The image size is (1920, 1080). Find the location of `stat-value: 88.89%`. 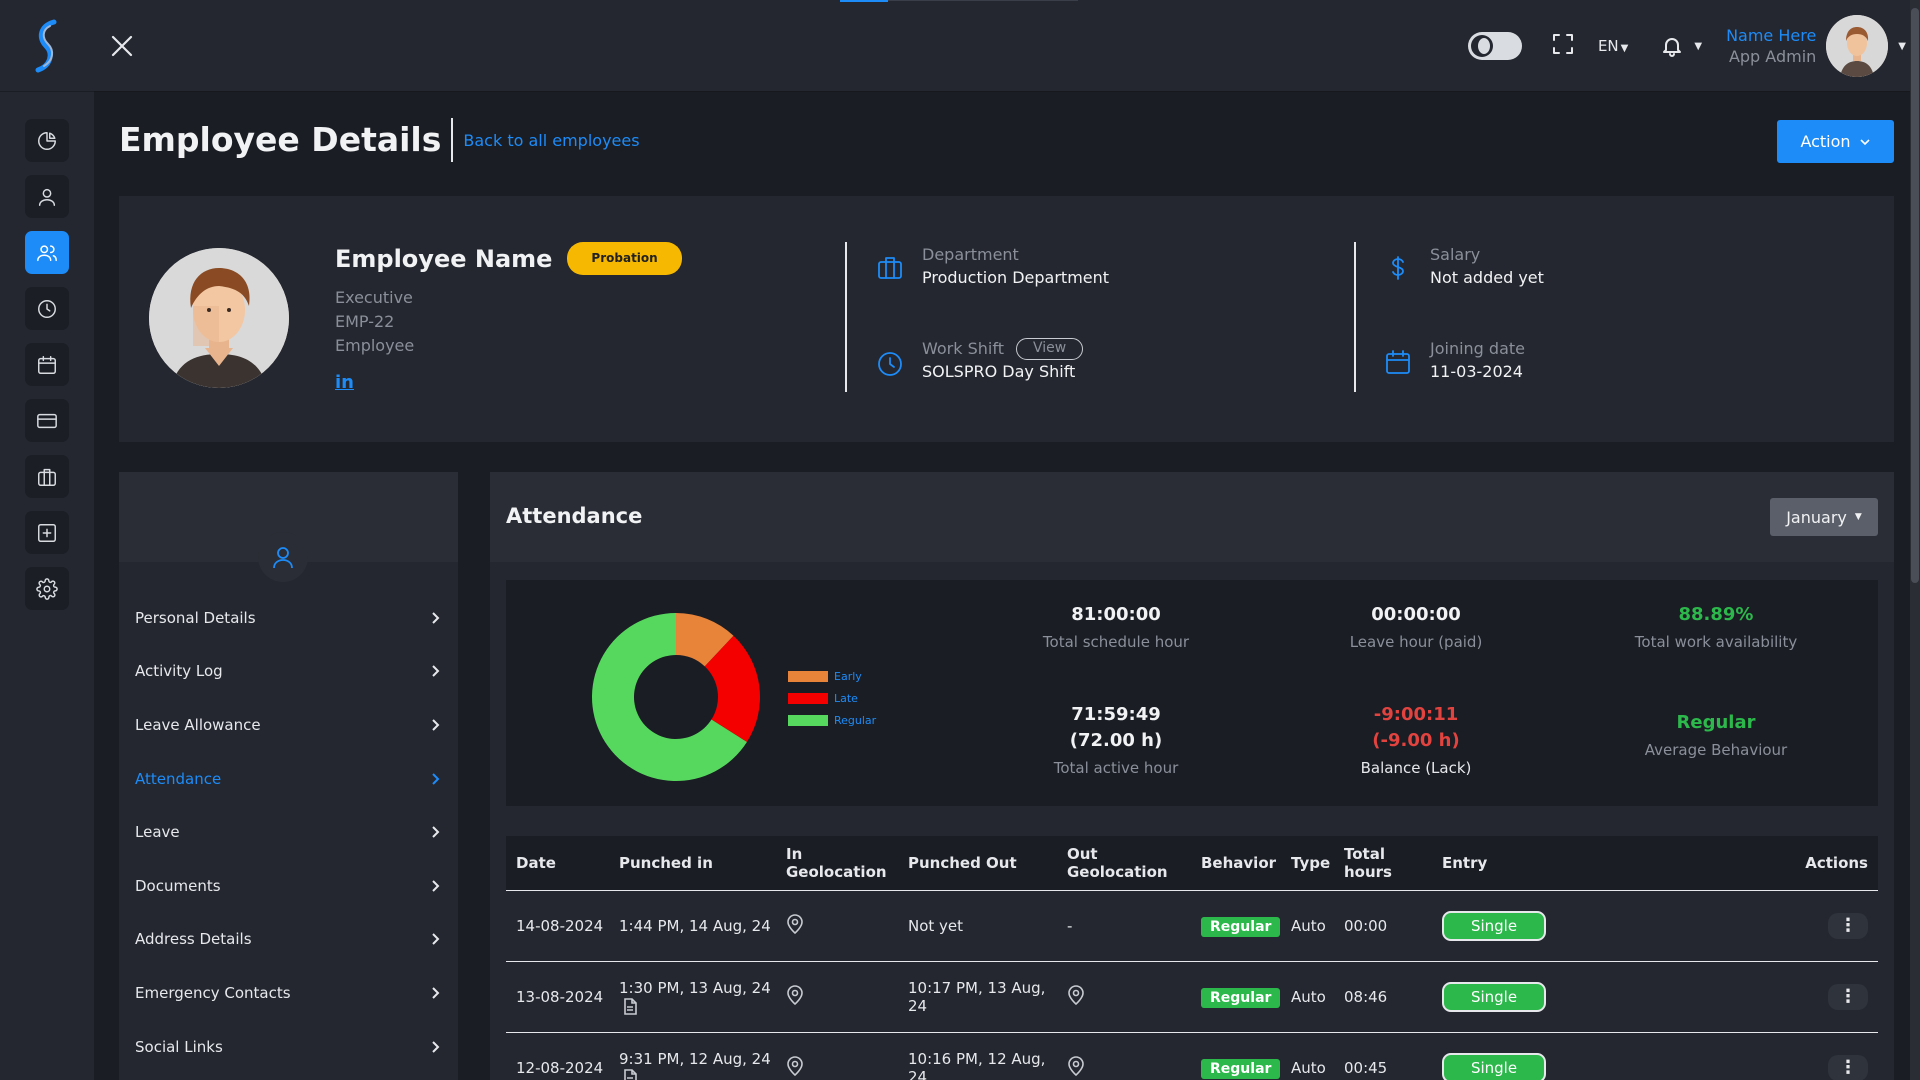

stat-value: 88.89% is located at coordinates (1716, 614).